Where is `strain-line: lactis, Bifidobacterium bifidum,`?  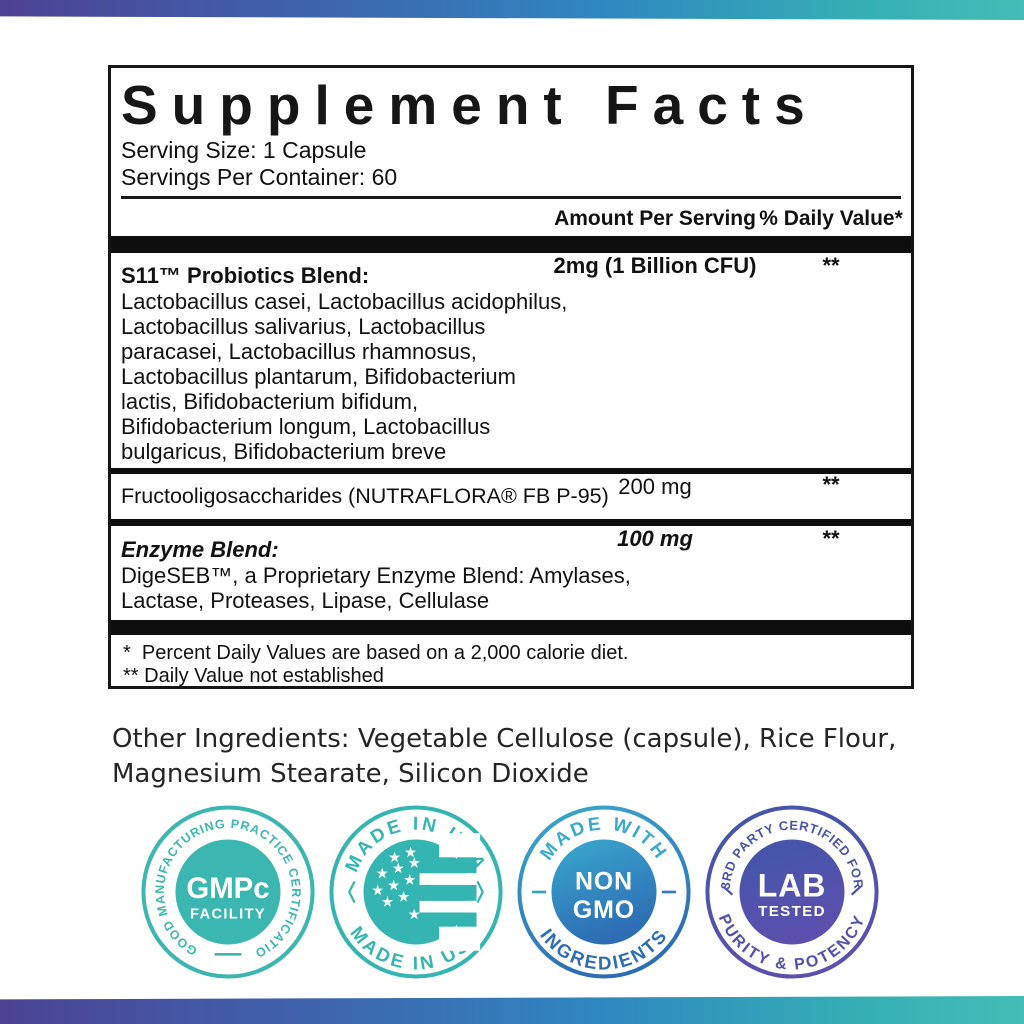
strain-line: lactis, Bifidobacterium bifidum, is located at coordinates (270, 401).